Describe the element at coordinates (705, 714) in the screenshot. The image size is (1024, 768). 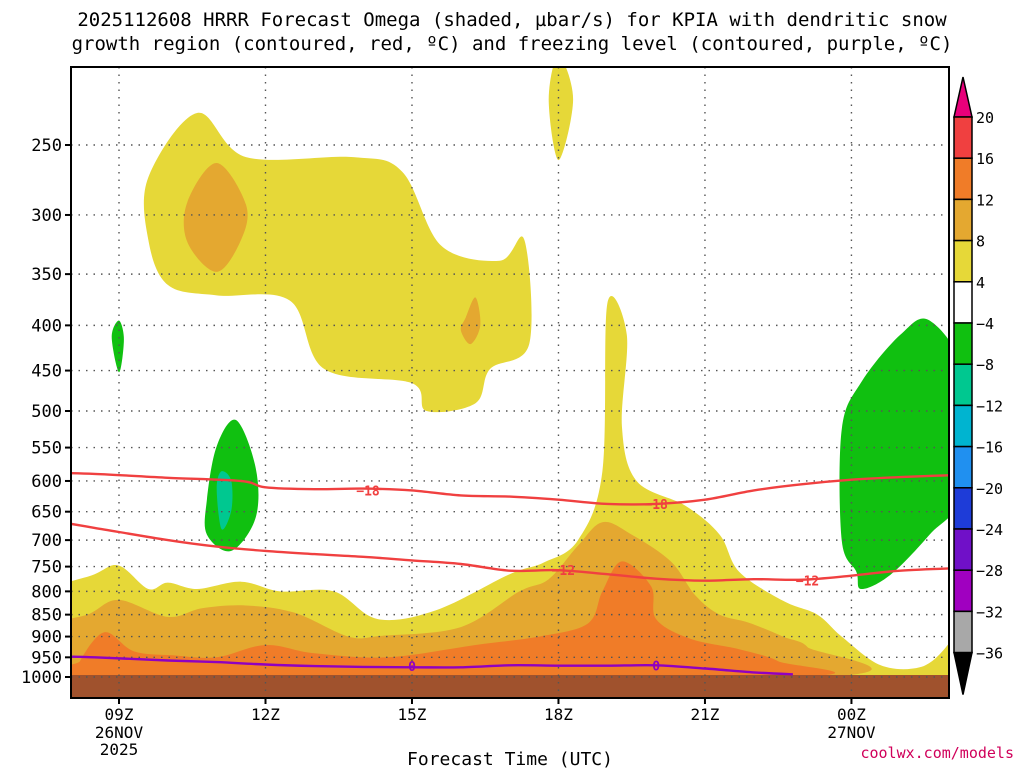
I see `x-tick-label-21Z: 21Z` at that location.